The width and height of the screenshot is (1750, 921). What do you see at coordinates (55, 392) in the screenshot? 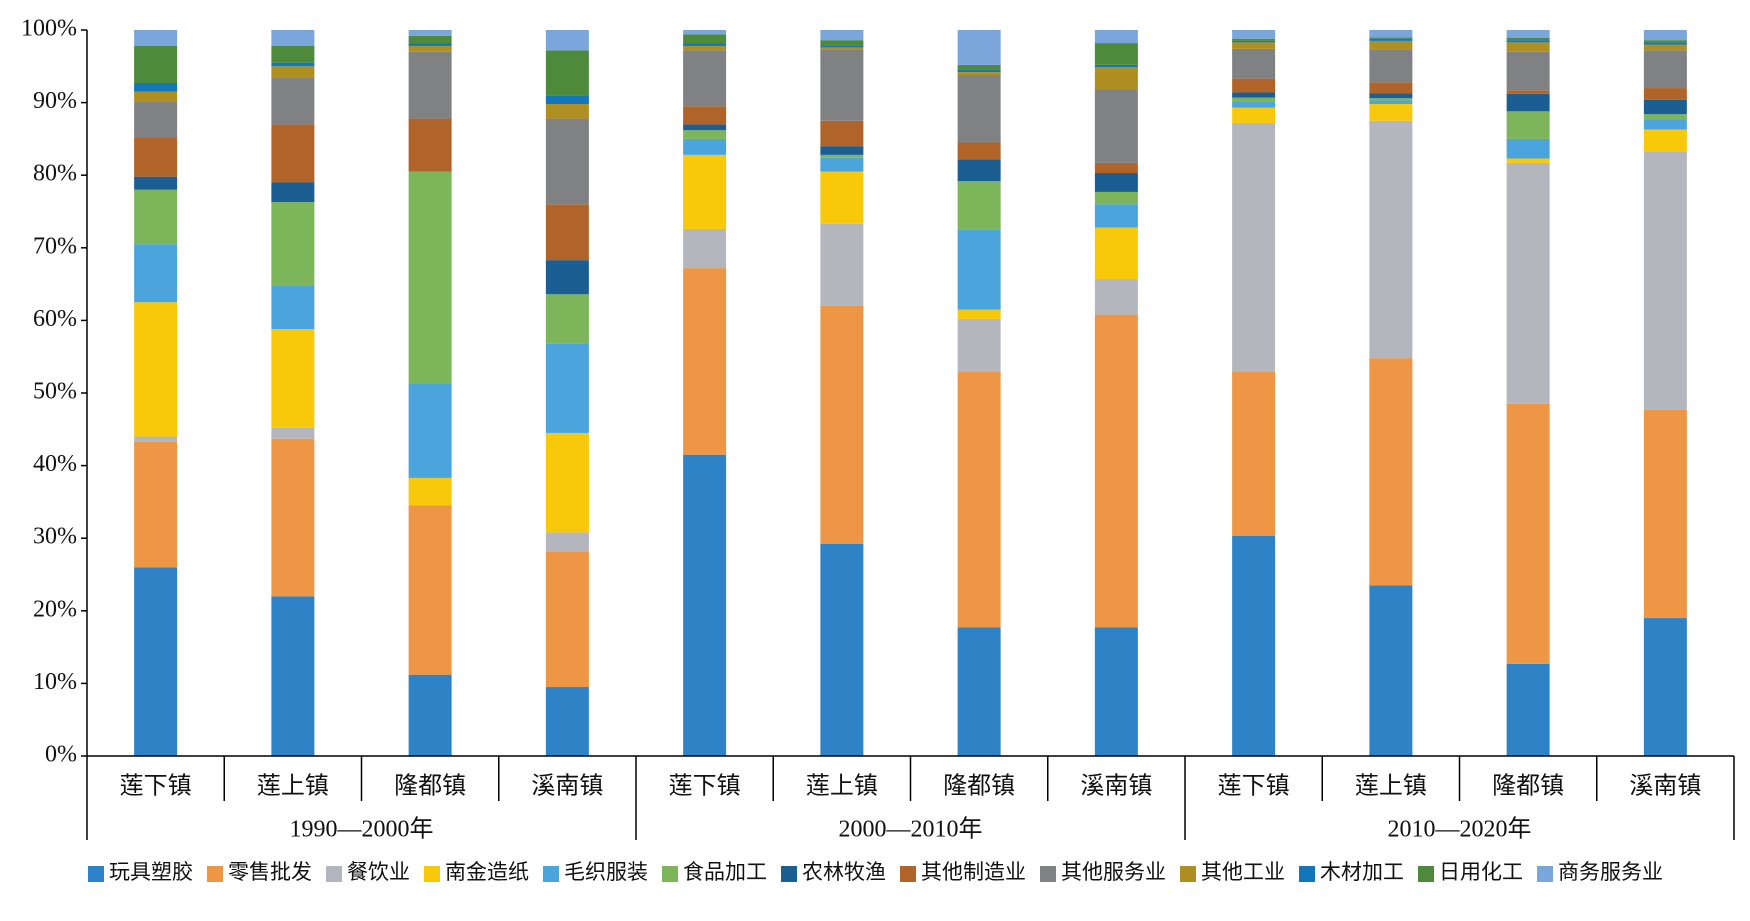
I see `y-tick-label: 50%` at bounding box center [55, 392].